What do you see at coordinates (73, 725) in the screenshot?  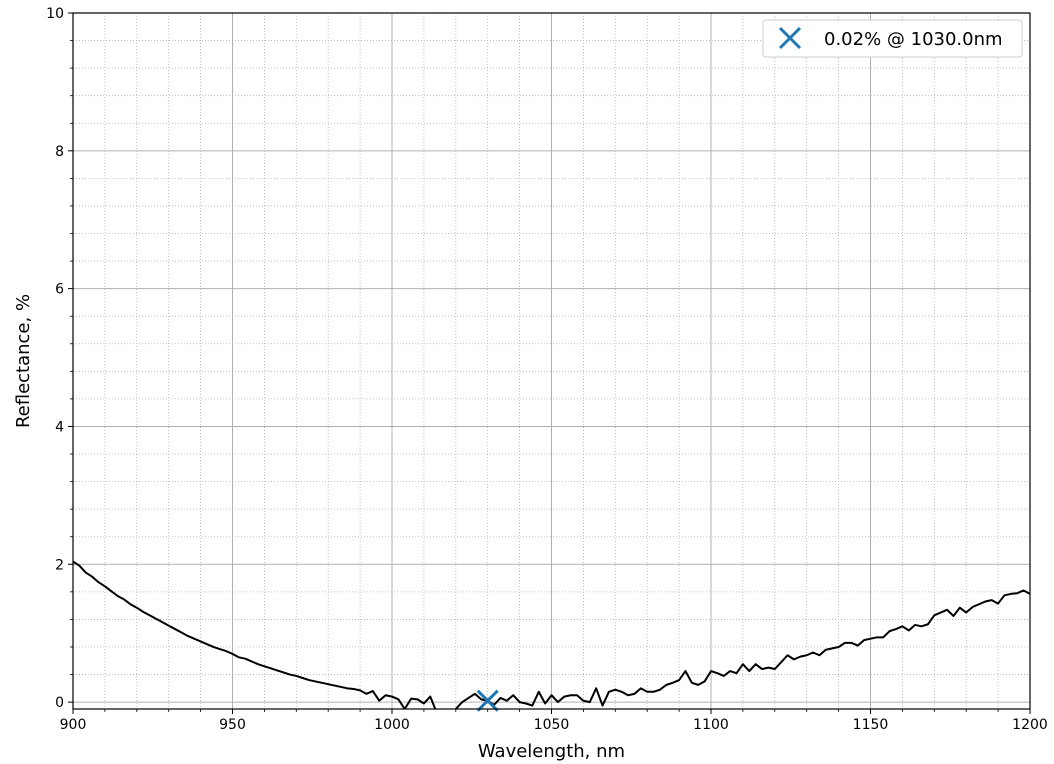 I see `x-tick-label: 900` at bounding box center [73, 725].